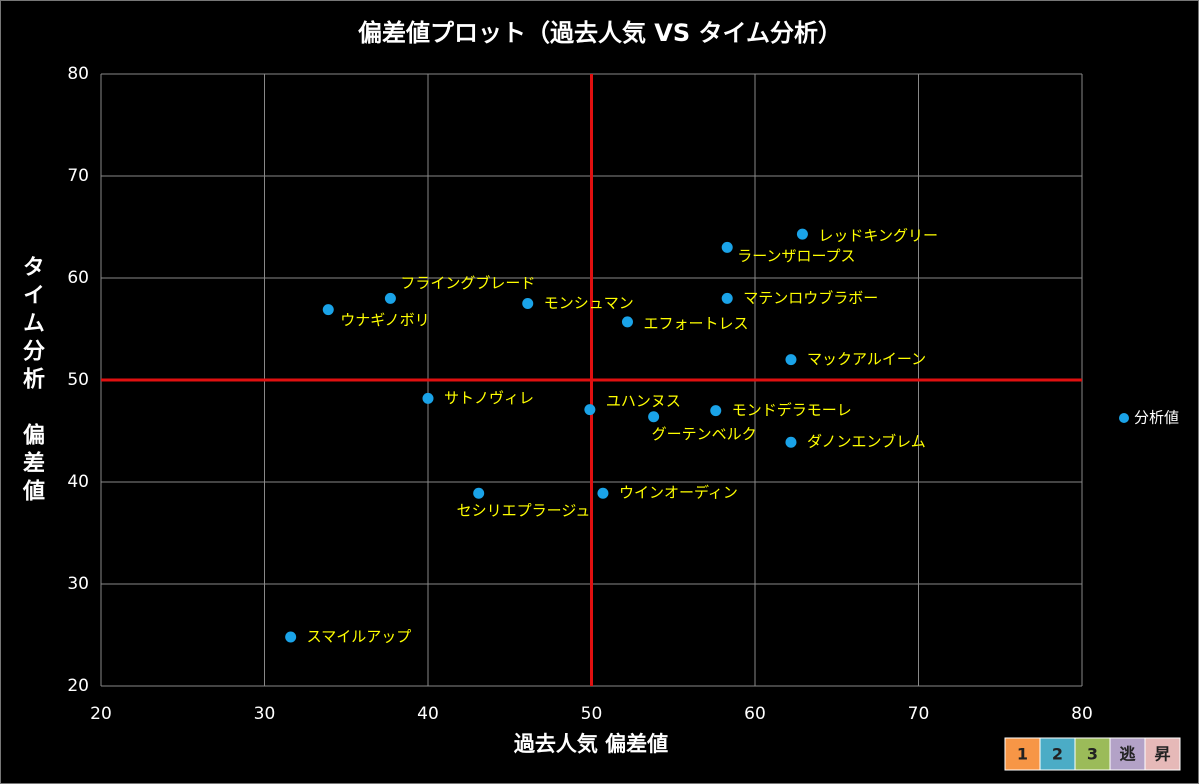 This screenshot has height=784, width=1199. I want to click on y-tick-label: 30, so click(78, 584).